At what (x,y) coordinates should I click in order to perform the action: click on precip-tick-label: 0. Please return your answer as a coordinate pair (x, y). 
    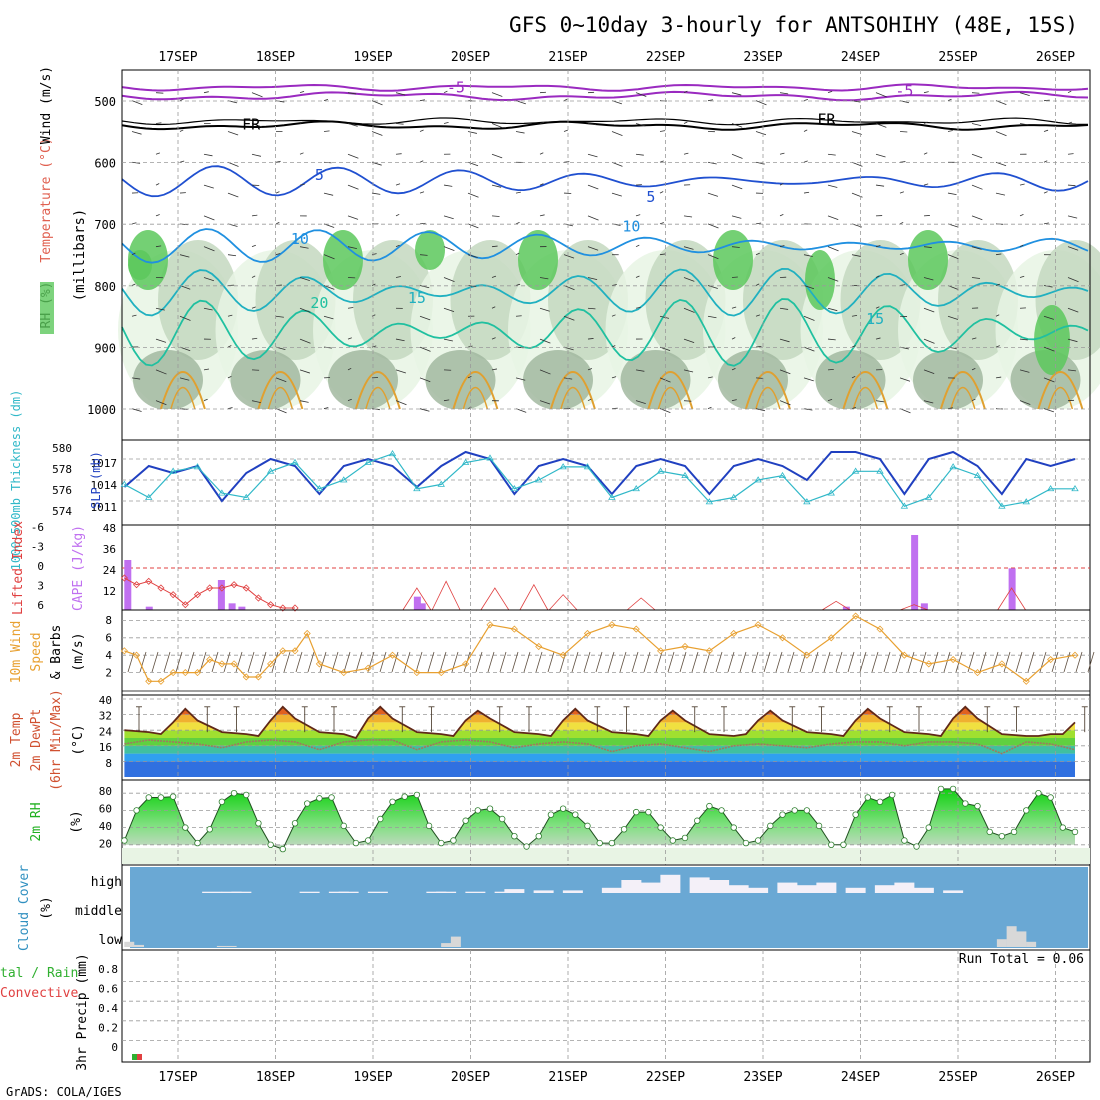
    Looking at the image, I should click on (114, 1047).